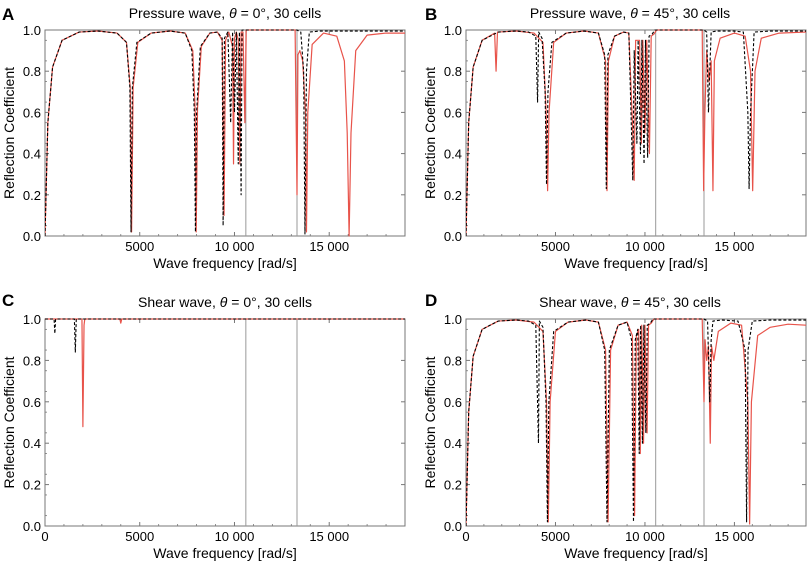  I want to click on panel-letter: A, so click(8, 14).